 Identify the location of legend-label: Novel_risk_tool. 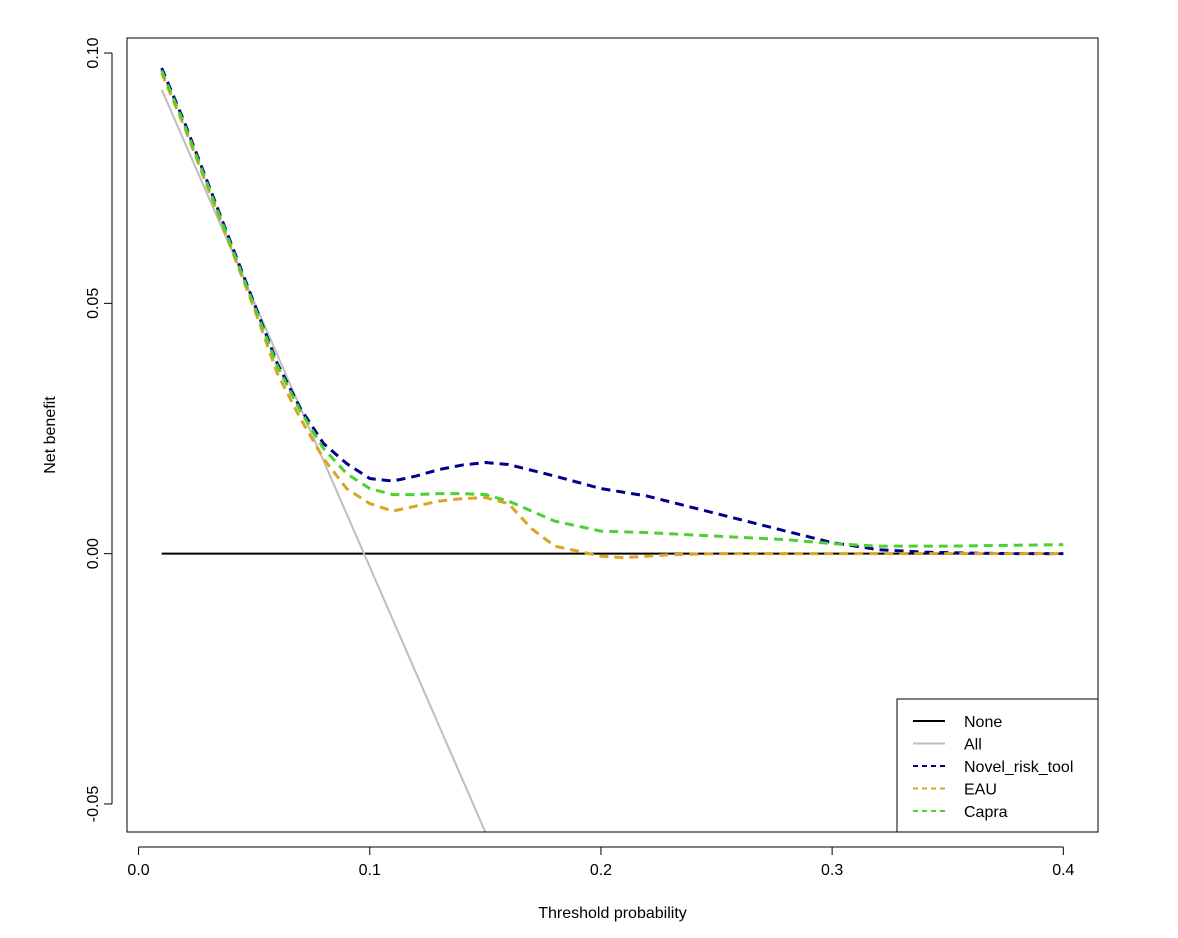
(1018, 767).